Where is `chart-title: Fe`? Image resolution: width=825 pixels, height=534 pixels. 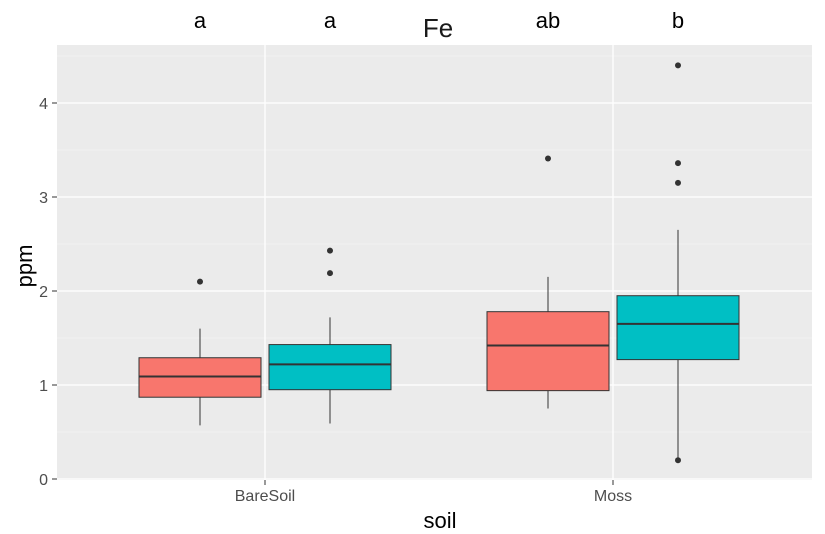
chart-title: Fe is located at coordinates (438, 28).